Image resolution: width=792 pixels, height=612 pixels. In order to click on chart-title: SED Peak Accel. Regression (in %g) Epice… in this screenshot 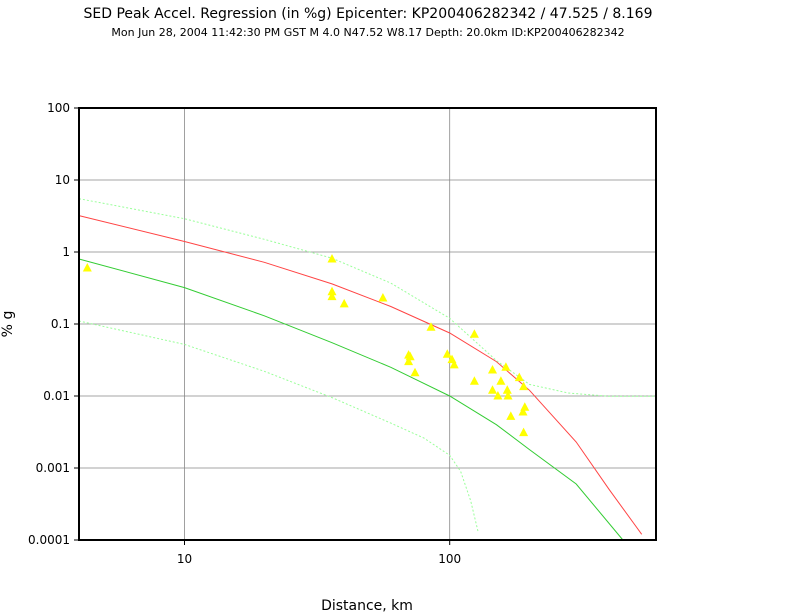, I will do `click(368, 14)`.